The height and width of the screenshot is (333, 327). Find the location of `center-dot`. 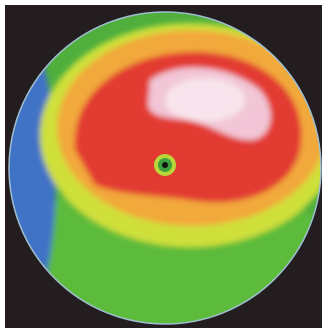

center-dot is located at coordinates (165, 165).